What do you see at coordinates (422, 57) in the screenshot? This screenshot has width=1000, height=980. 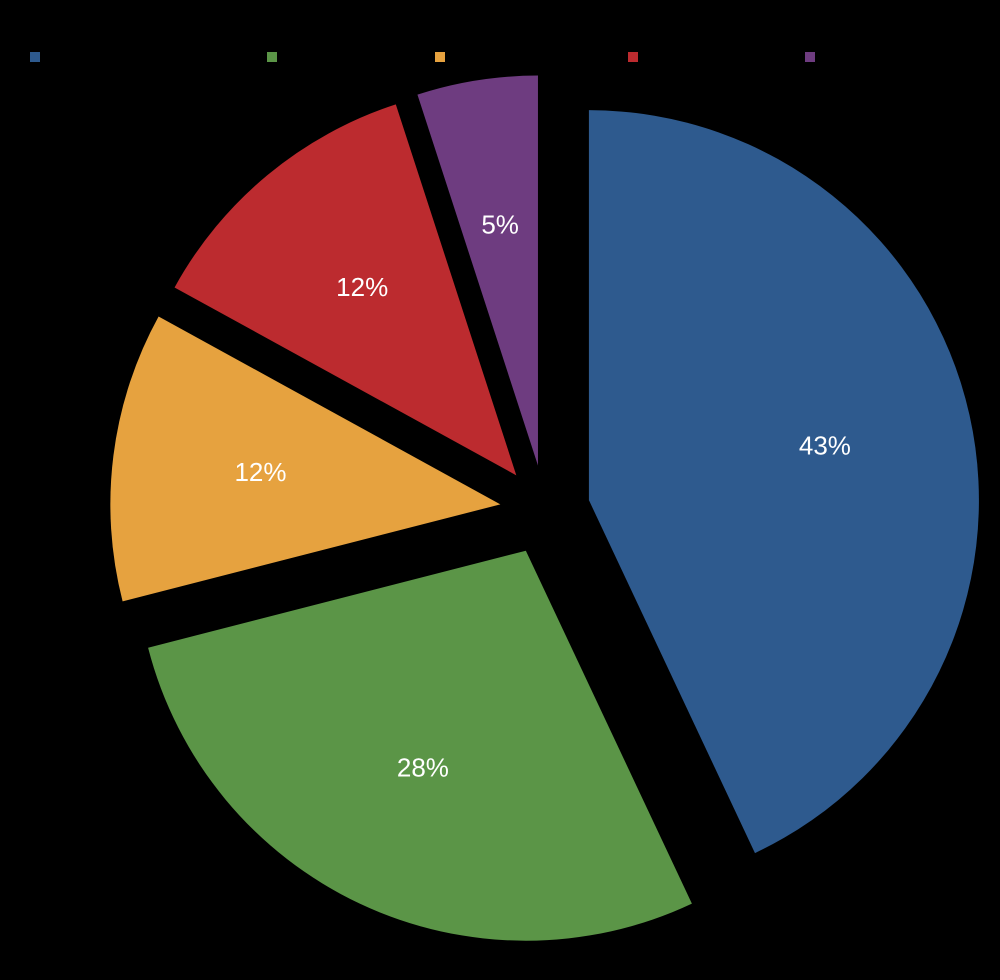 I see `chart-legend` at bounding box center [422, 57].